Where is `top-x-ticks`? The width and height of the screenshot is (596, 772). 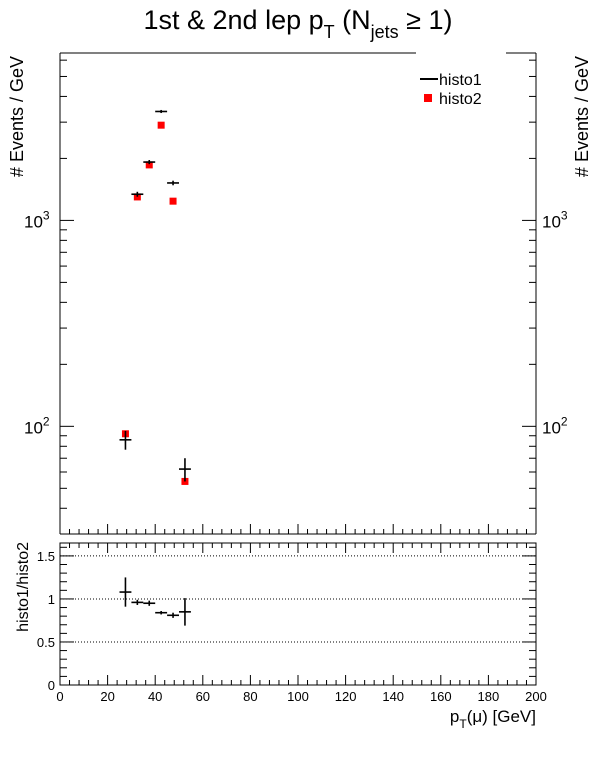 top-x-ticks is located at coordinates (298, 529).